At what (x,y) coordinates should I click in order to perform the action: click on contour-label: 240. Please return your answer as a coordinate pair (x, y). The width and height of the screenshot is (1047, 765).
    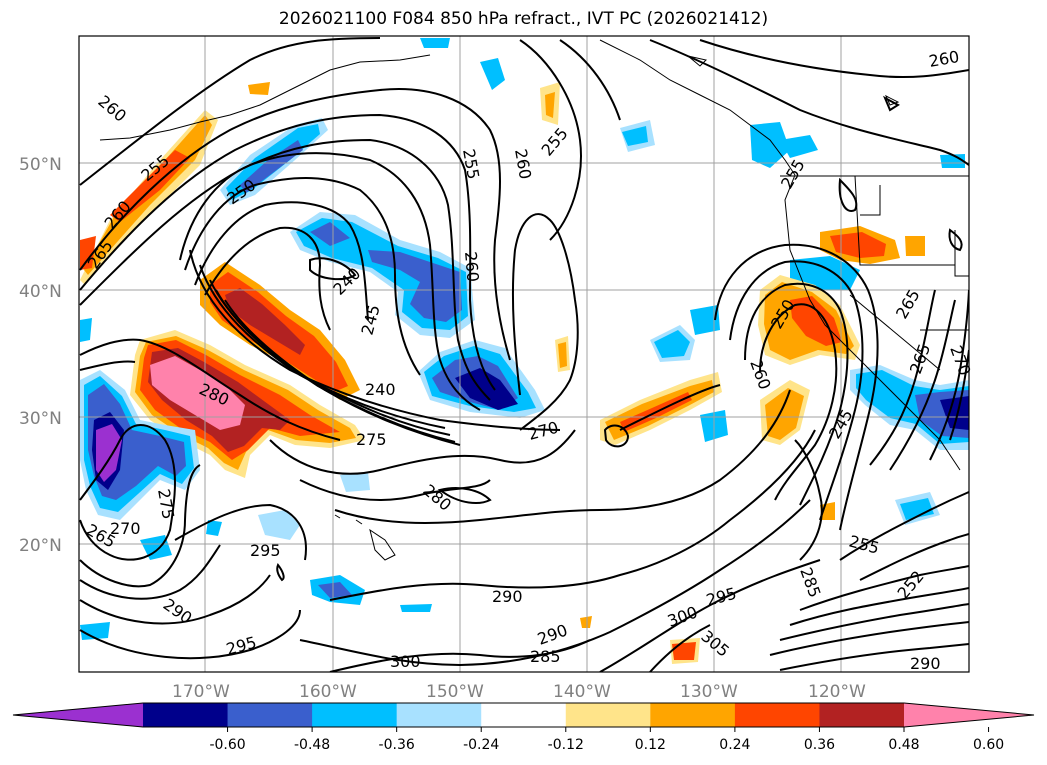
    Looking at the image, I should click on (380, 389).